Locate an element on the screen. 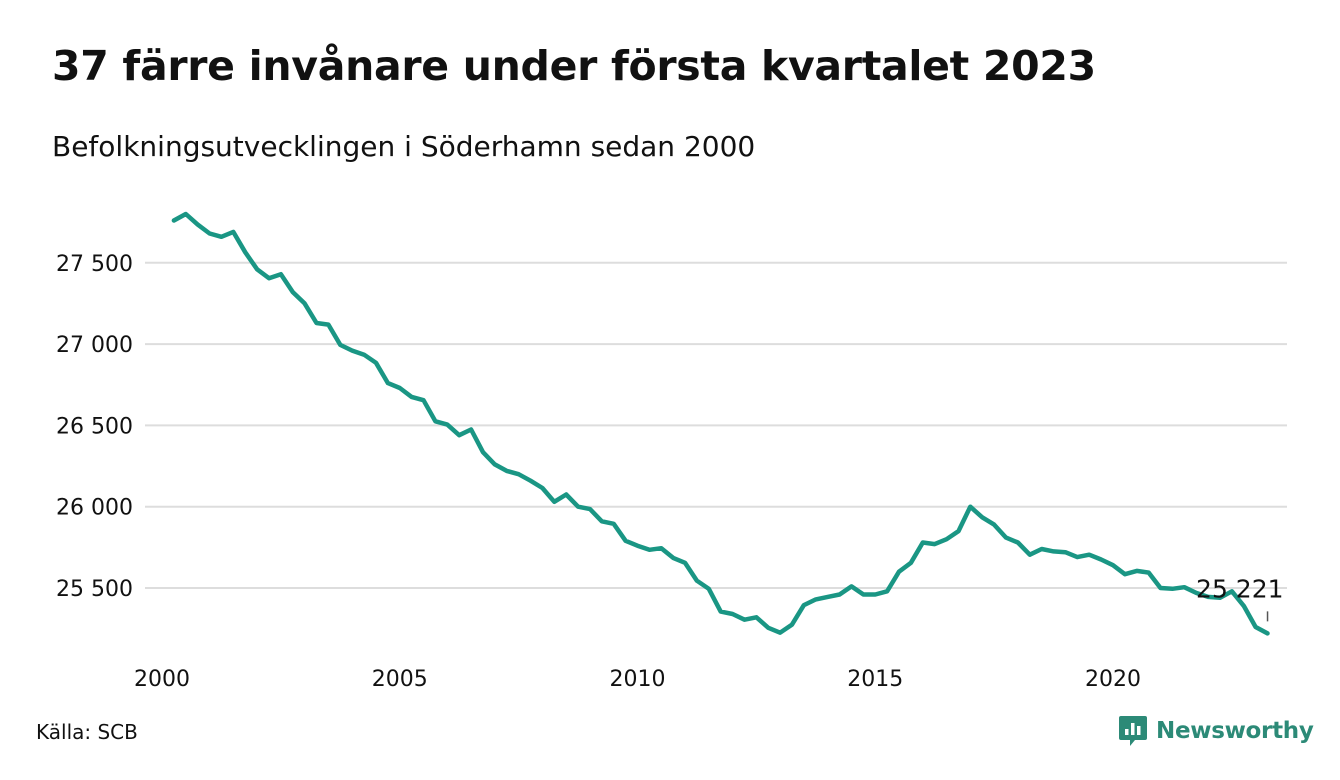  annotation-layer: 25 221 is located at coordinates (1240, 598).